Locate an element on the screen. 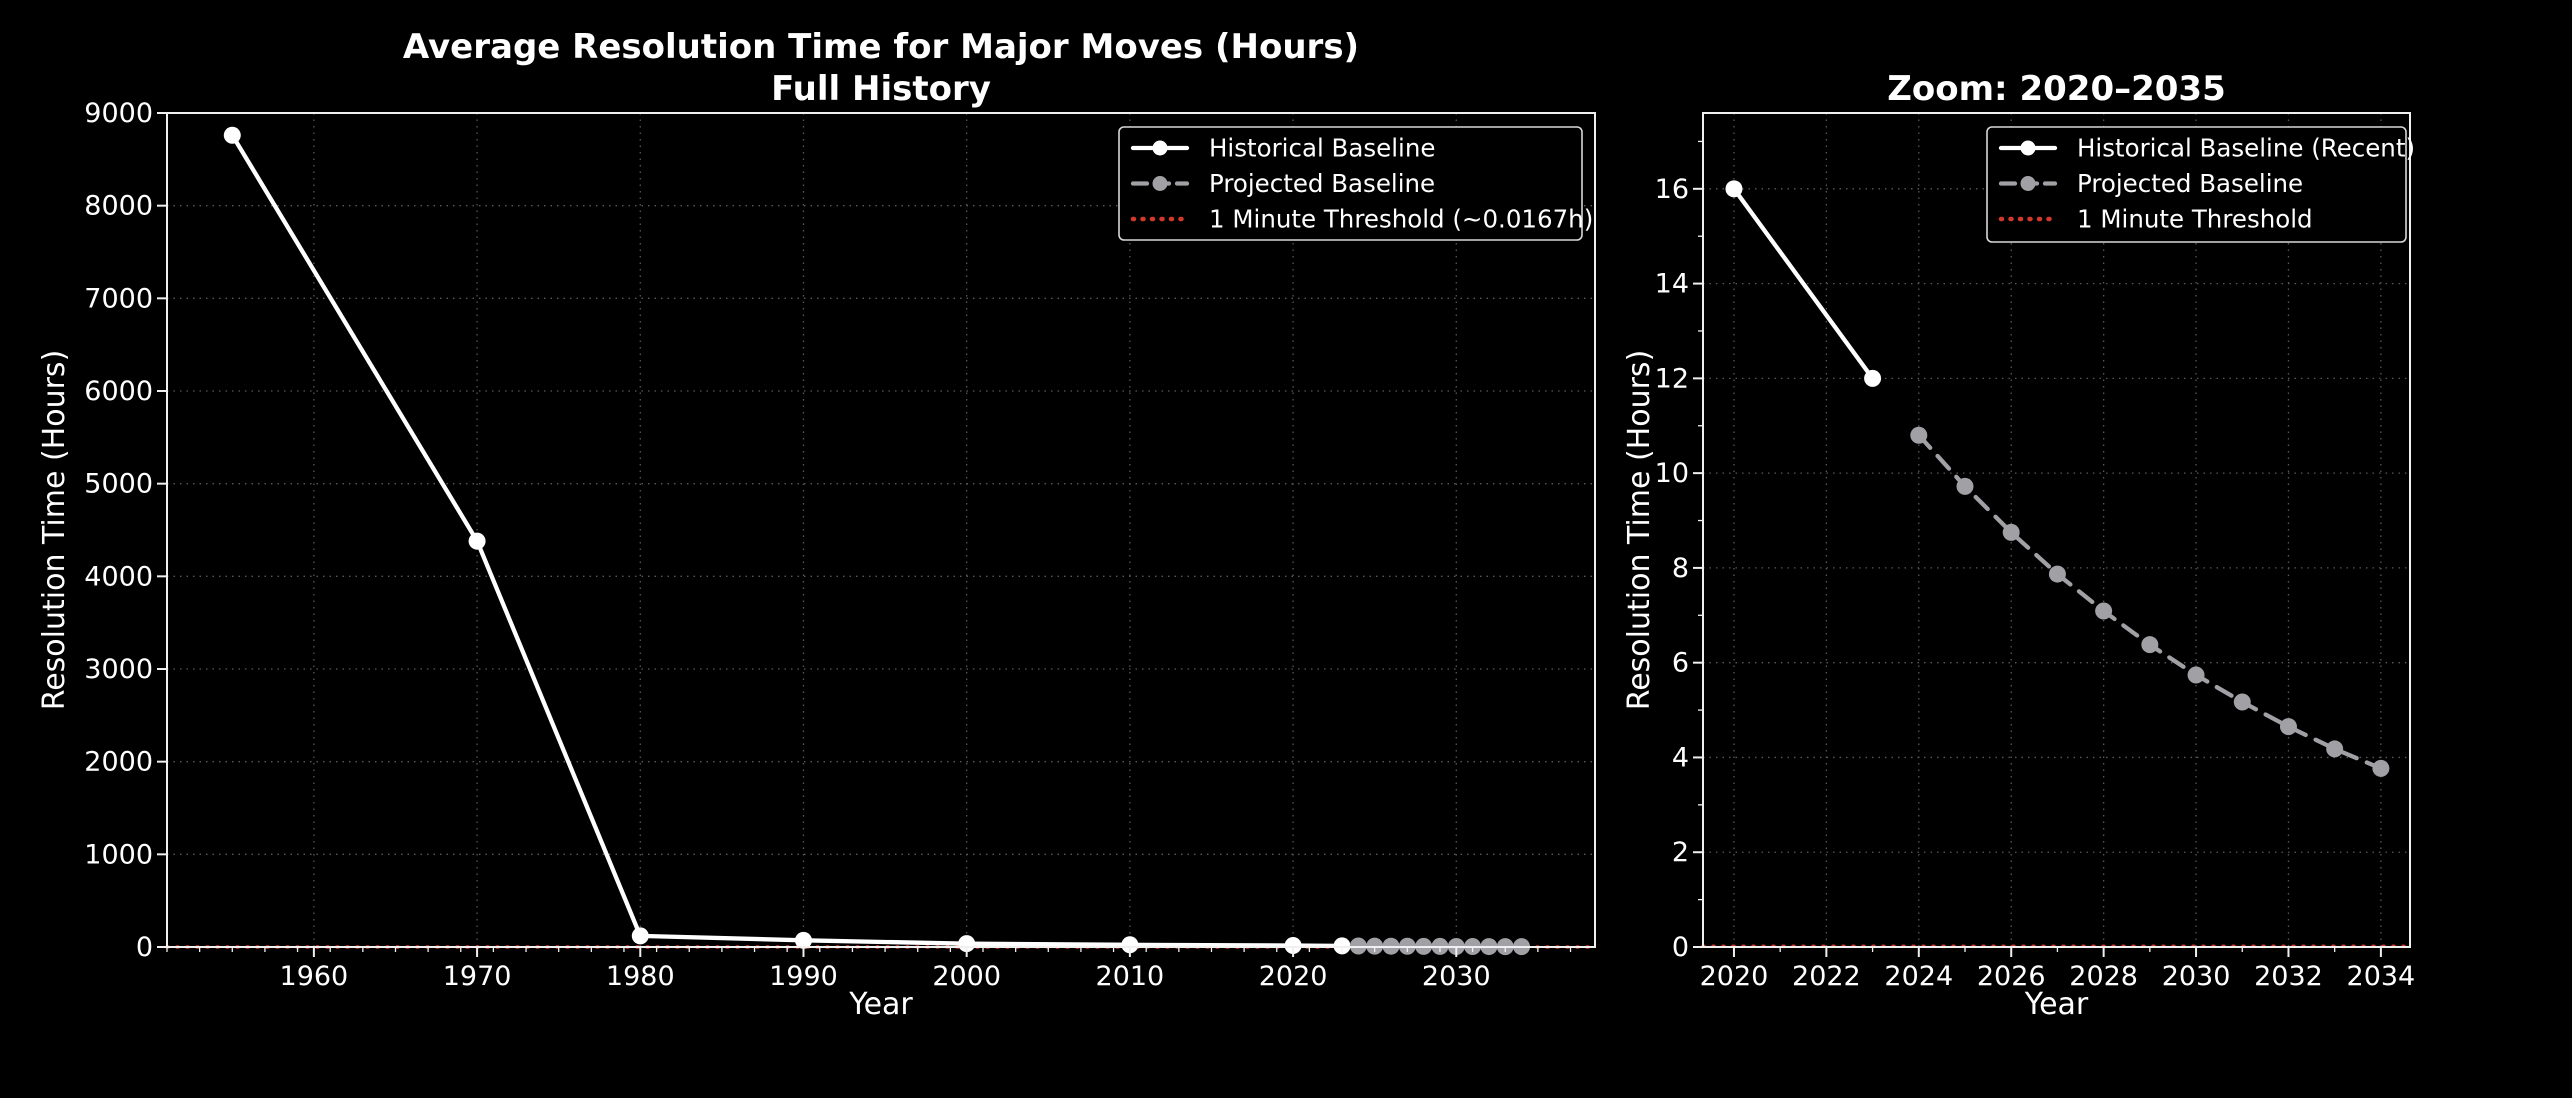 Image resolution: width=2572 pixels, height=1098 pixels. y-tick-label: 4 is located at coordinates (1680, 757).